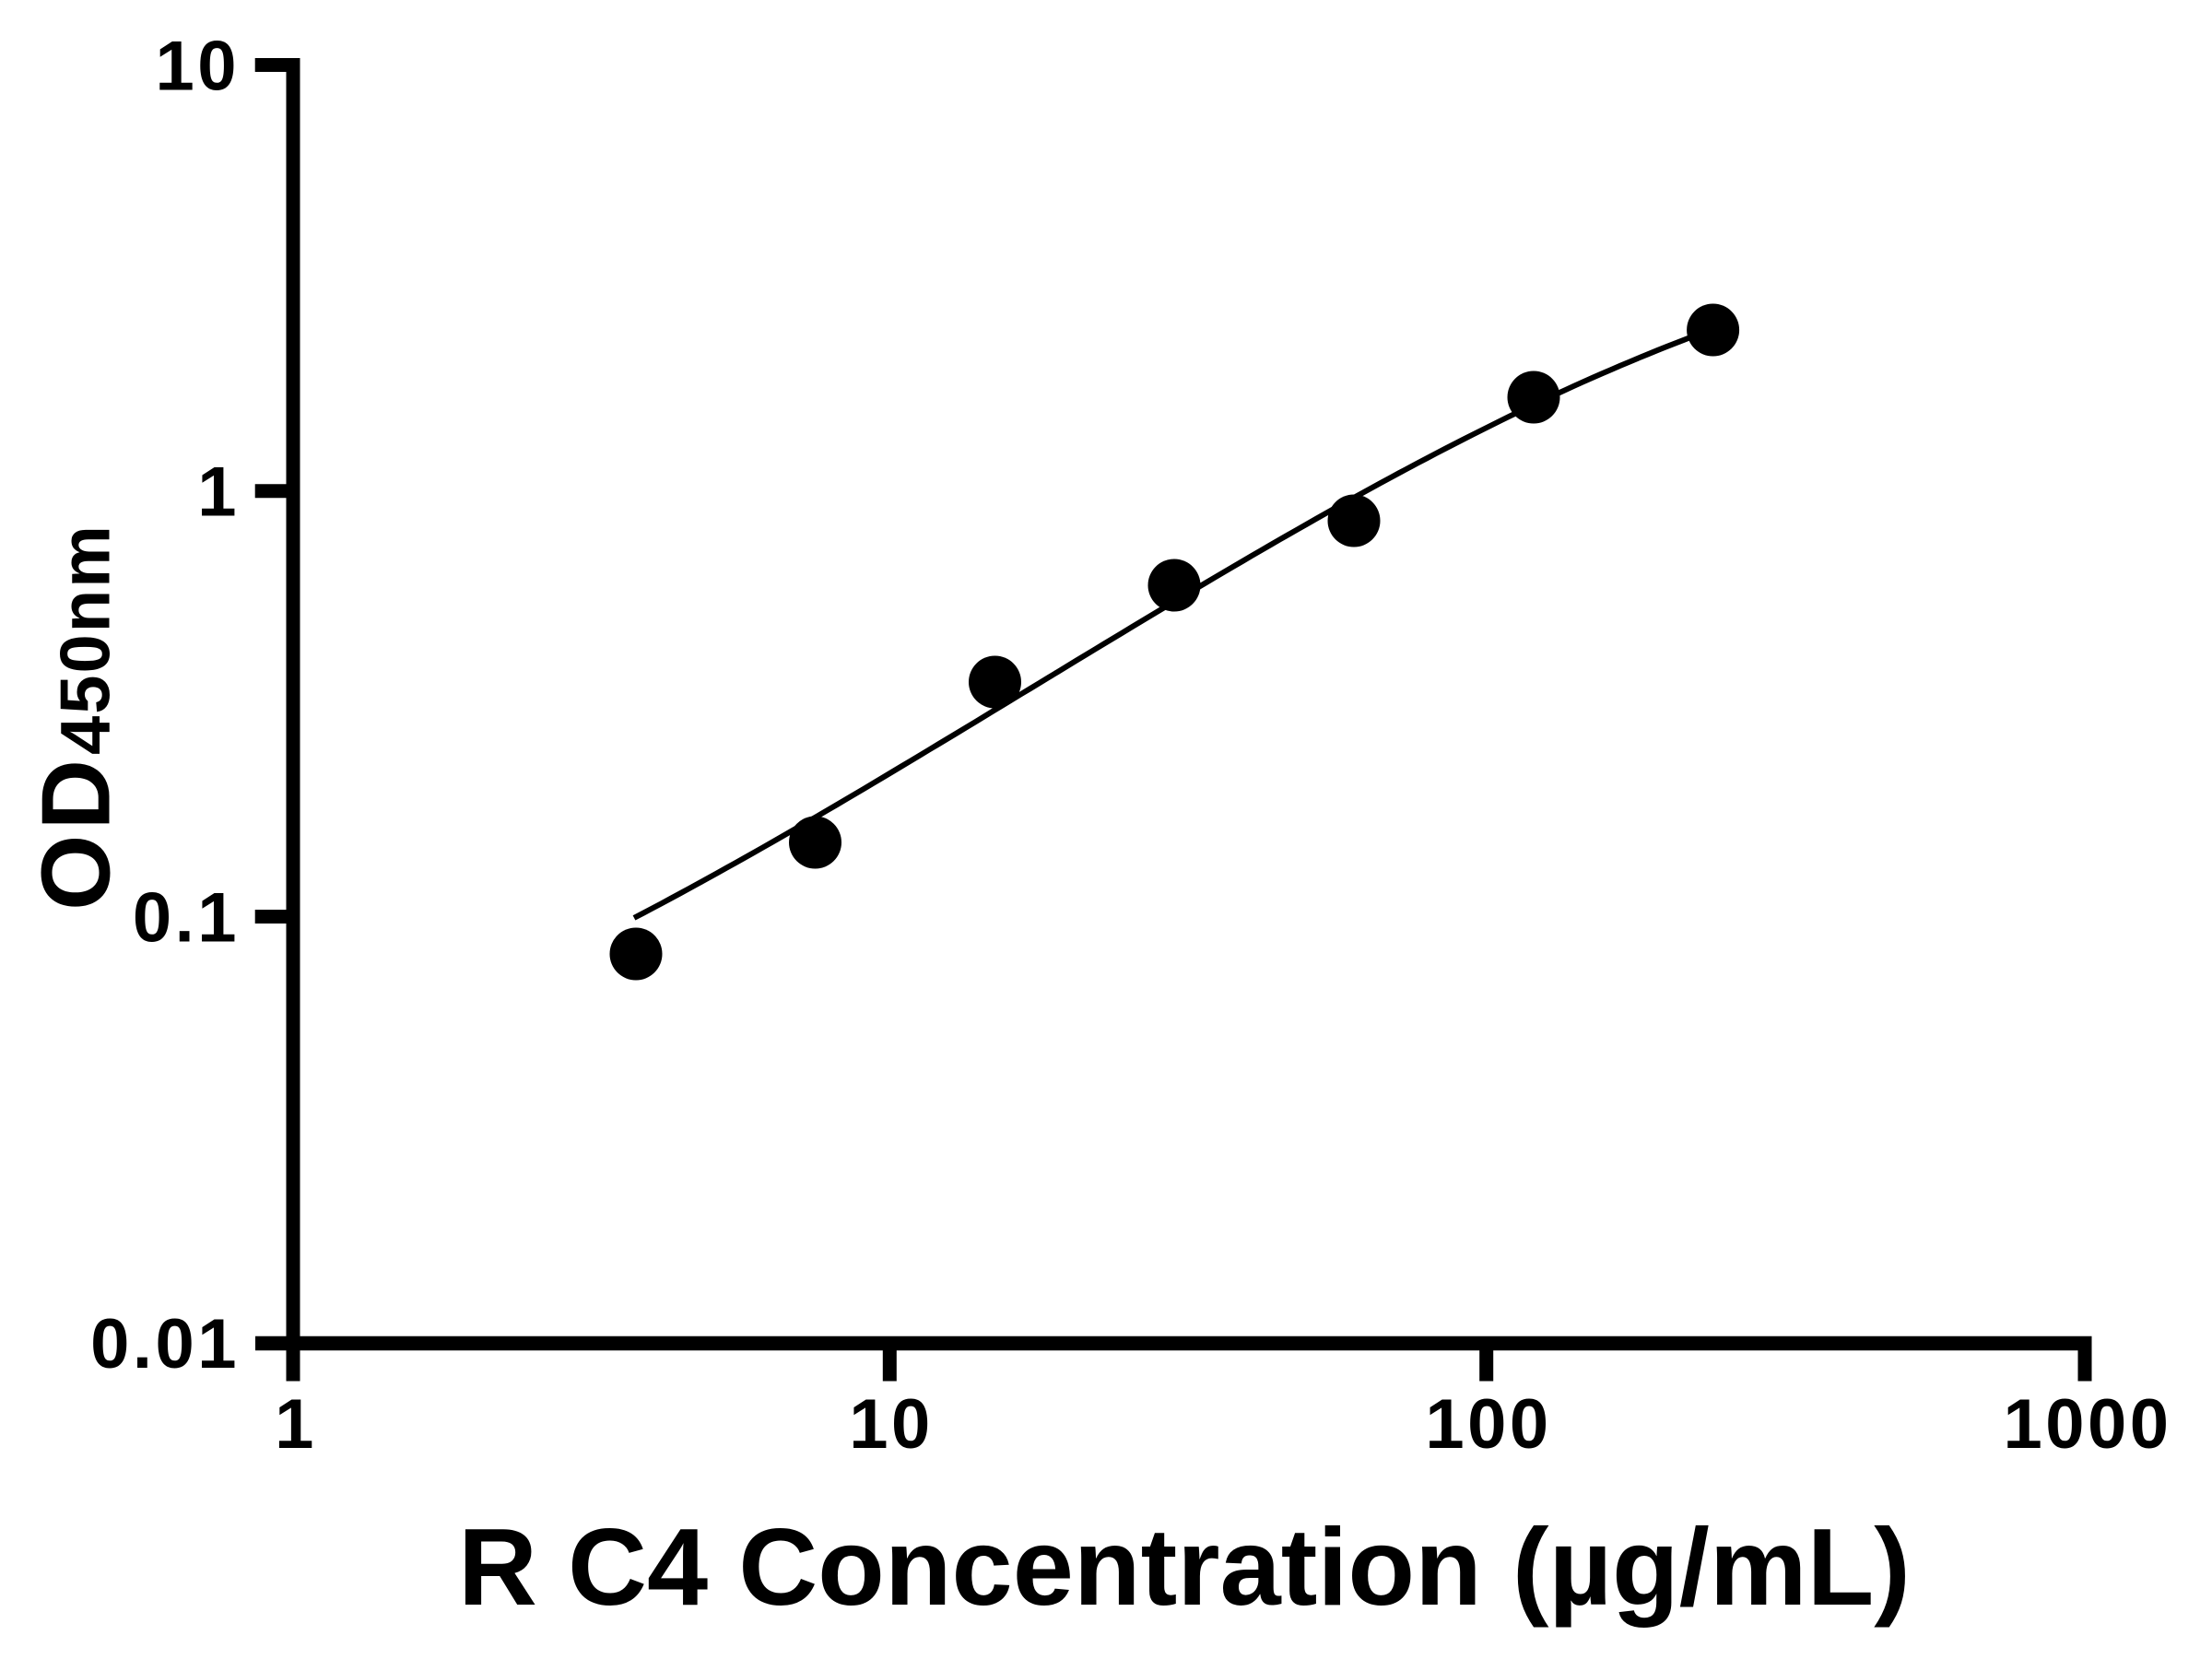  What do you see at coordinates (186, 918) in the screenshot?
I see `svg-text: 0.1` at bounding box center [186, 918].